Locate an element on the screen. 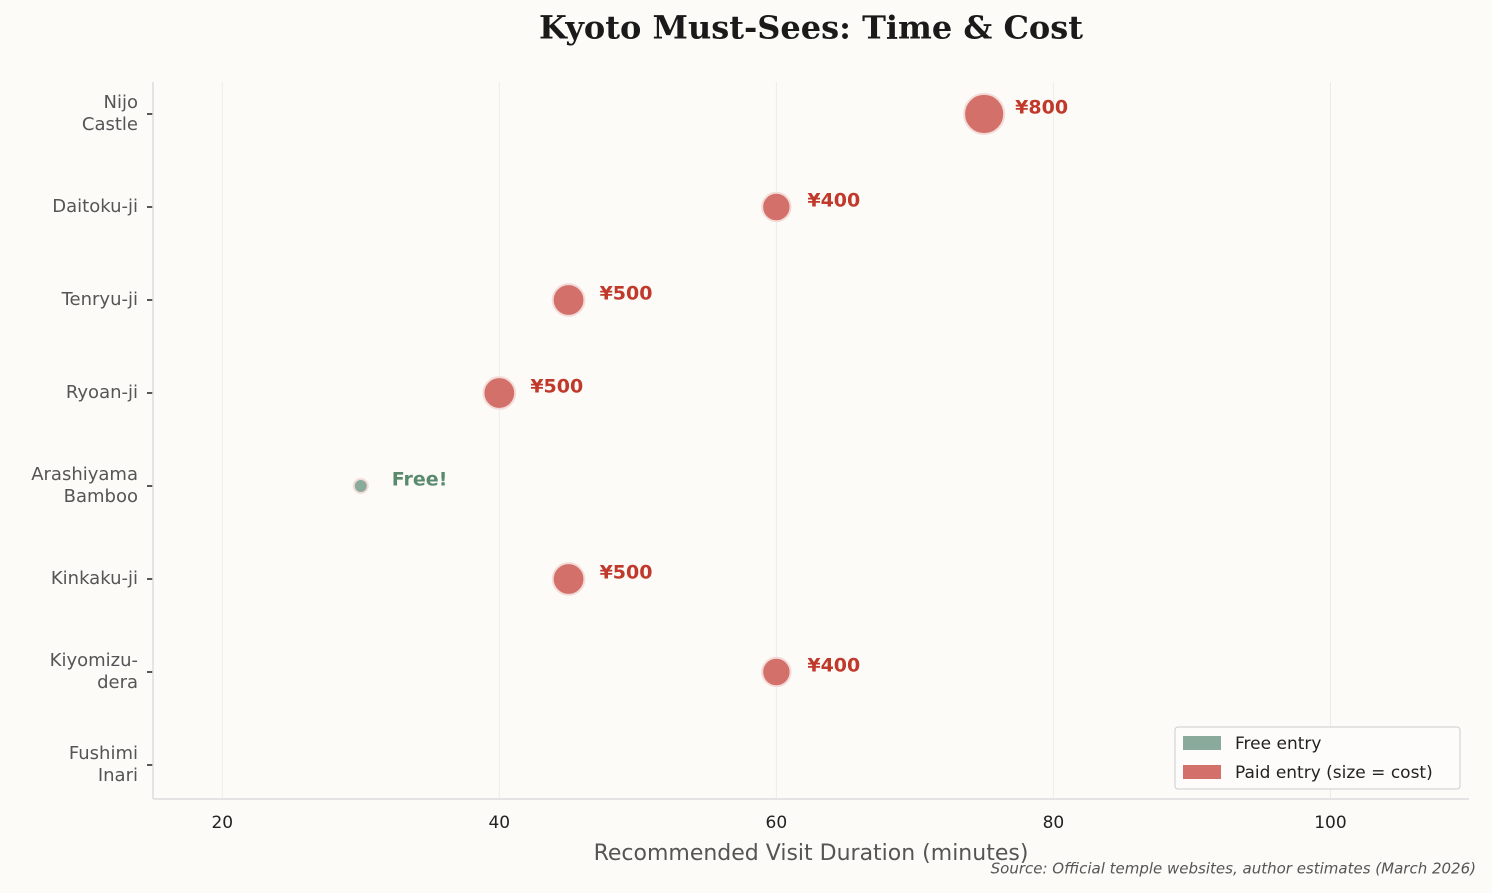  x-axis-label: Recommended Visit Duration (minutes) is located at coordinates (811, 853).